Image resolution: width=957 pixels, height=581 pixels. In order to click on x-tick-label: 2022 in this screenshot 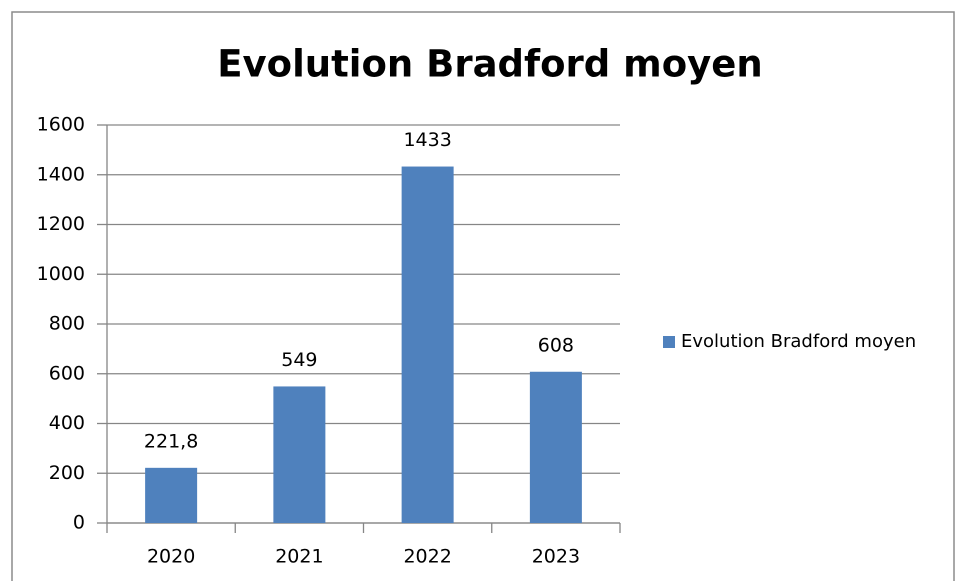, I will do `click(427, 557)`.